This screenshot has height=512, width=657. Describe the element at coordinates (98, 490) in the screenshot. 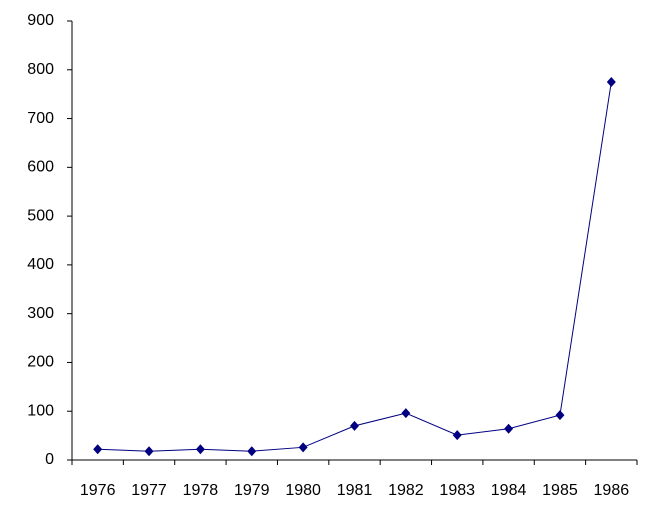

I see `x-tick-label: 1976` at that location.